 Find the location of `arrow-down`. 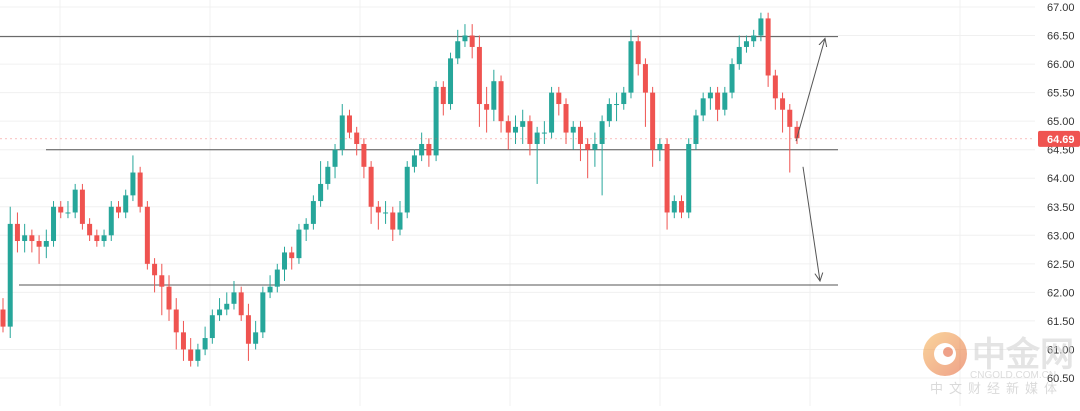

arrow-down is located at coordinates (811, 223).